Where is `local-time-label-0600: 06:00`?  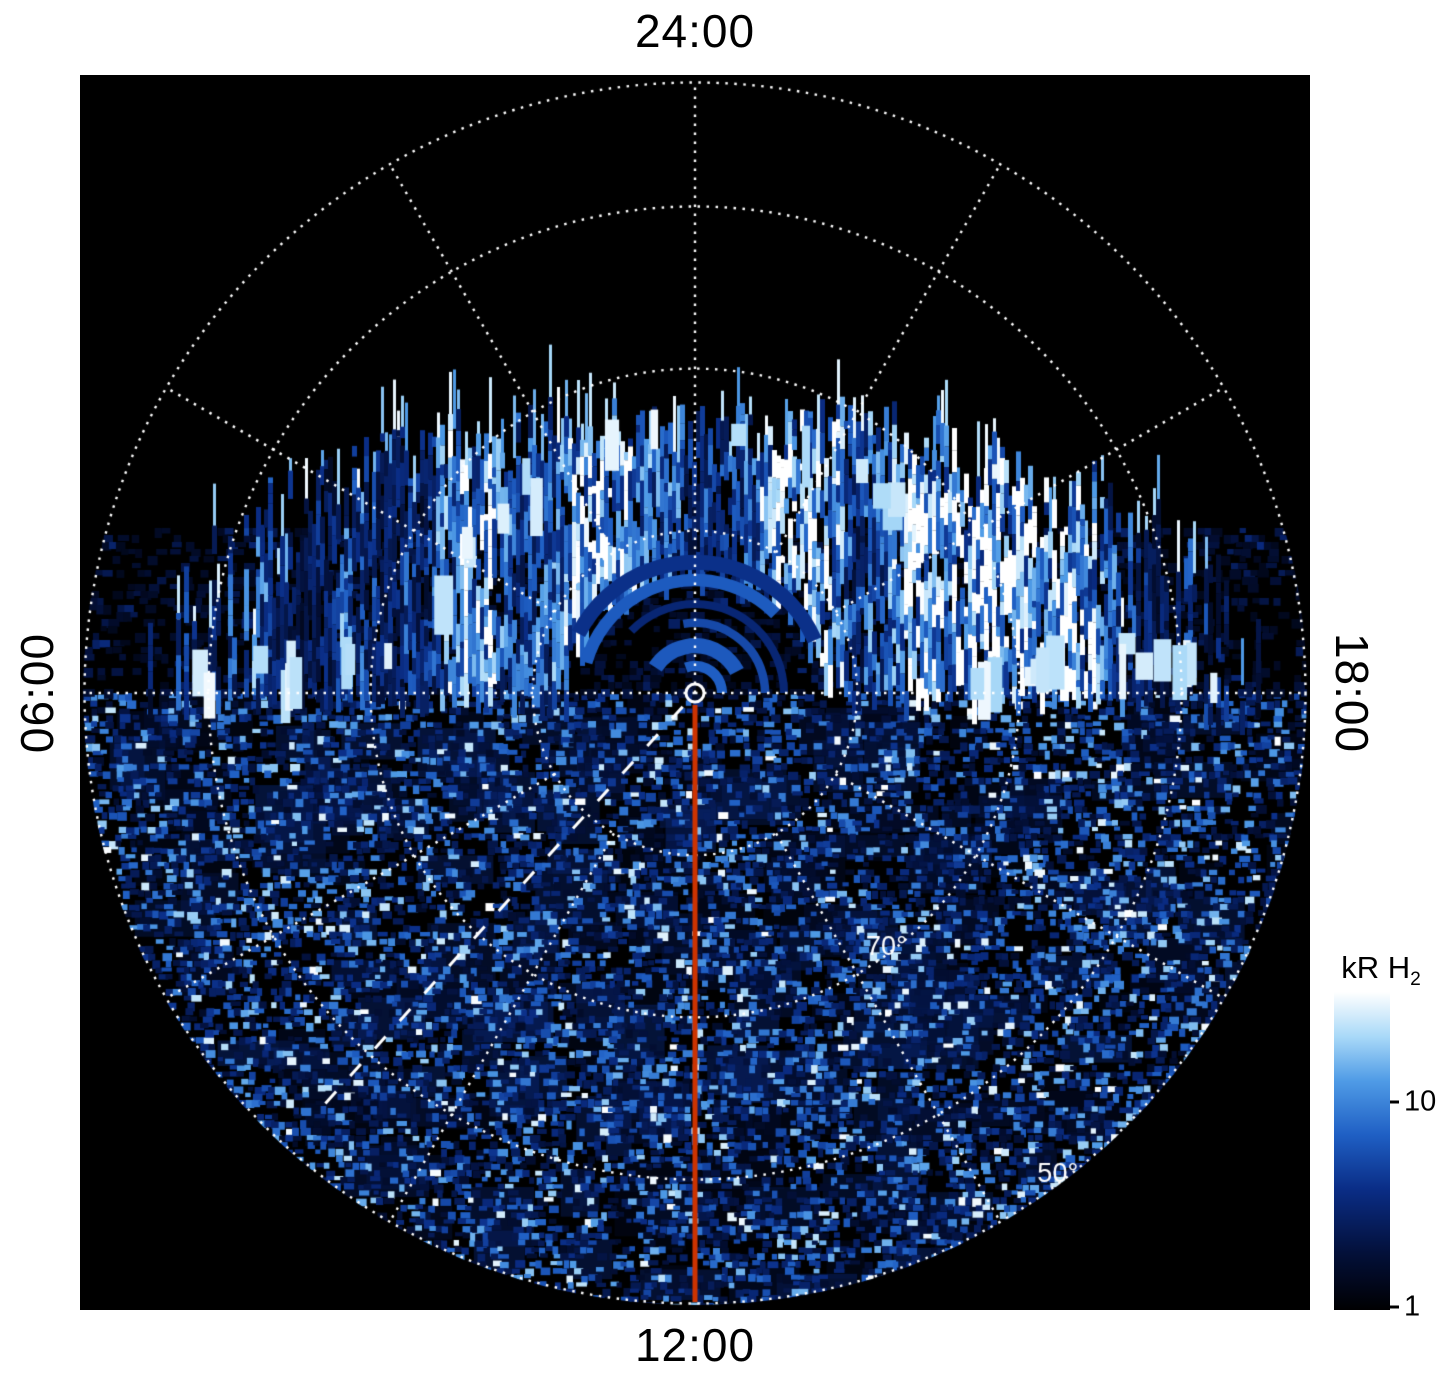 local-time-label-0600: 06:00 is located at coordinates (37, 693).